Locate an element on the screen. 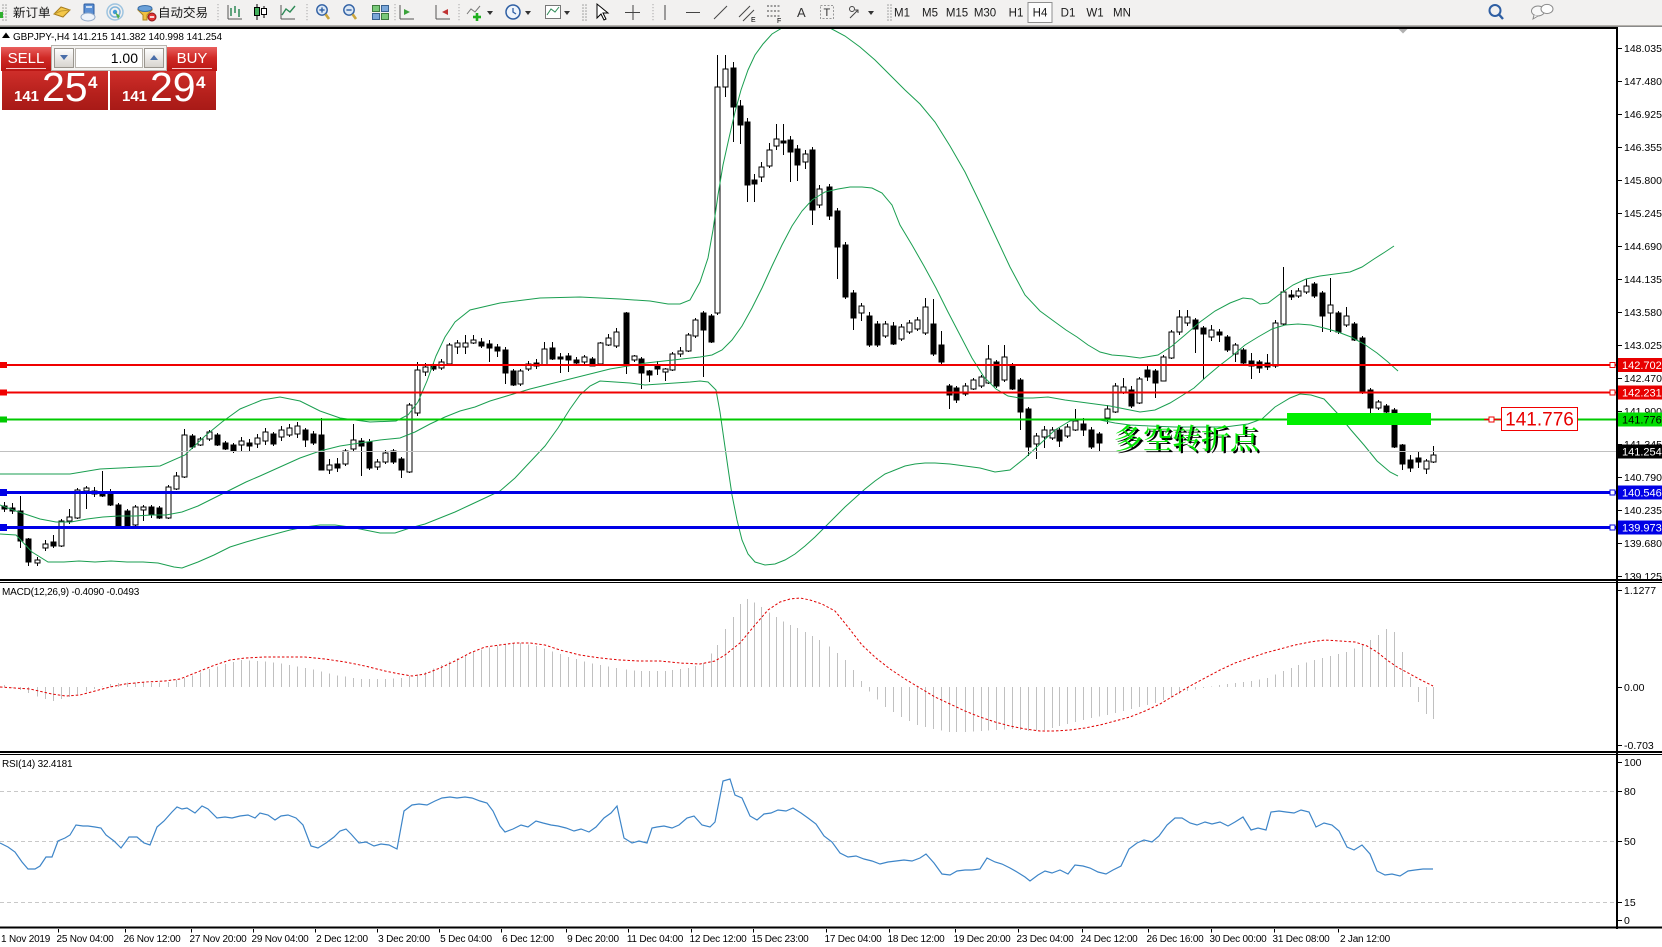  svg-text: -0.703 is located at coordinates (1639, 746).